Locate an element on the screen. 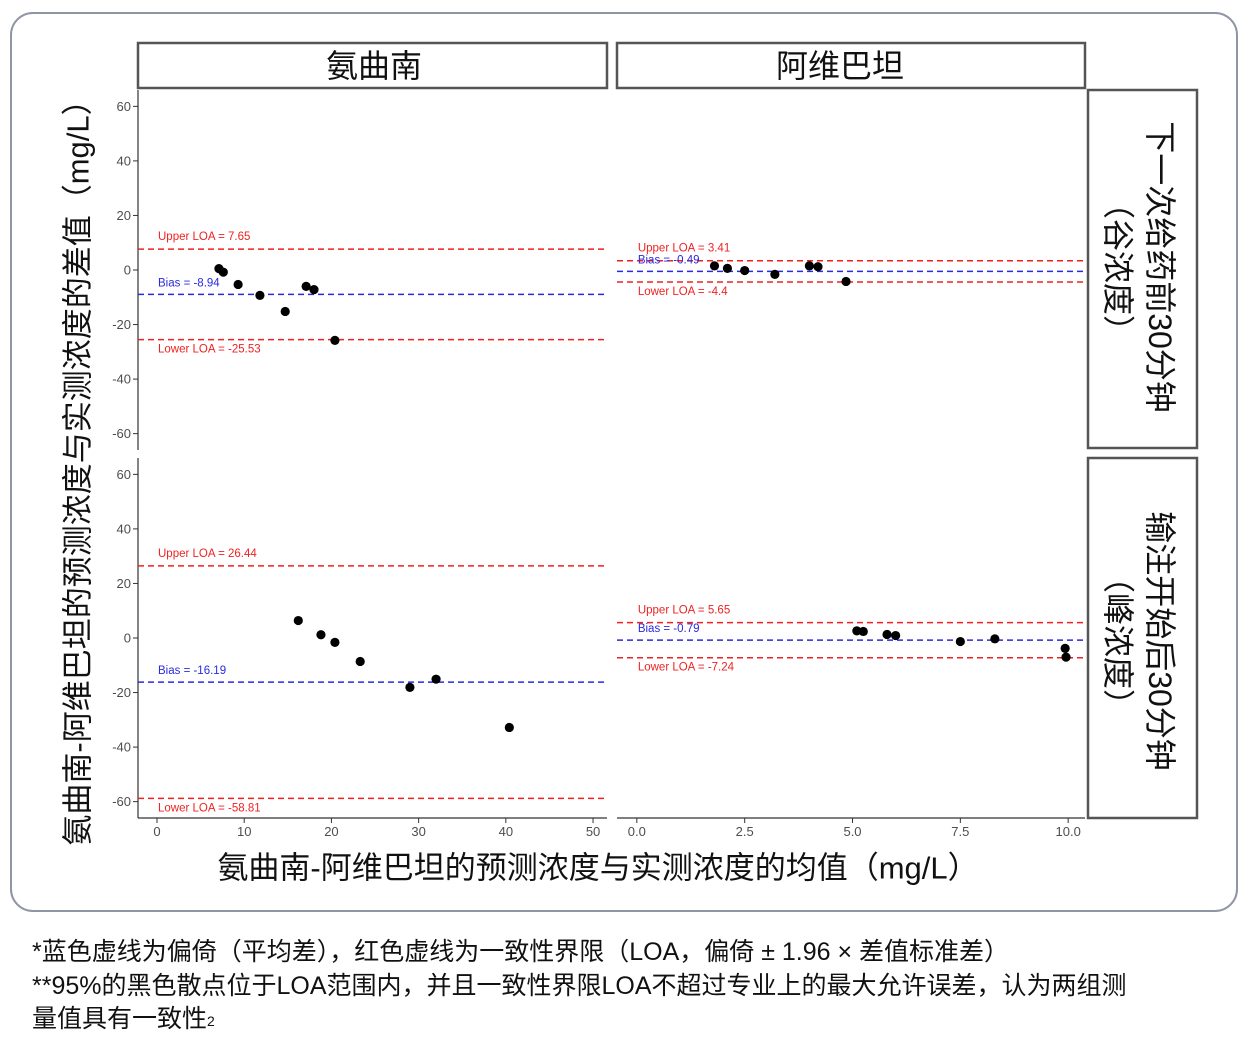  footnote-reference: 2 is located at coordinates (211, 1021).